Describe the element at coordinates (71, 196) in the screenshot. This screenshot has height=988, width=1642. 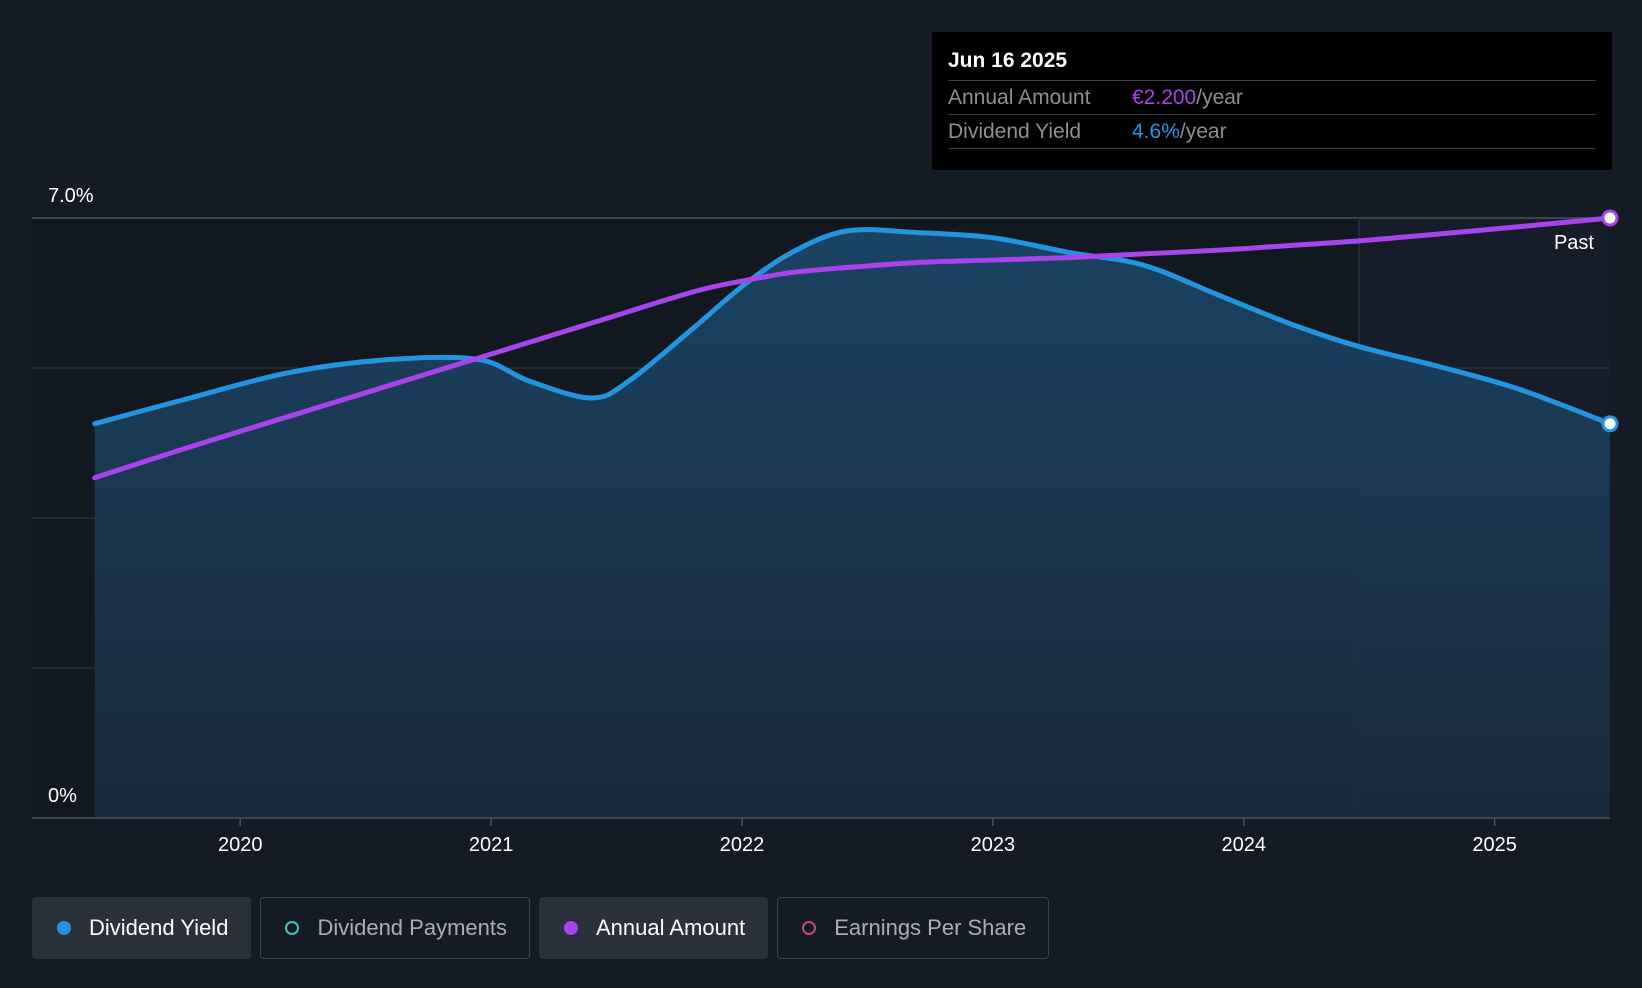
I see `y-tick-label: 7.0%` at that location.